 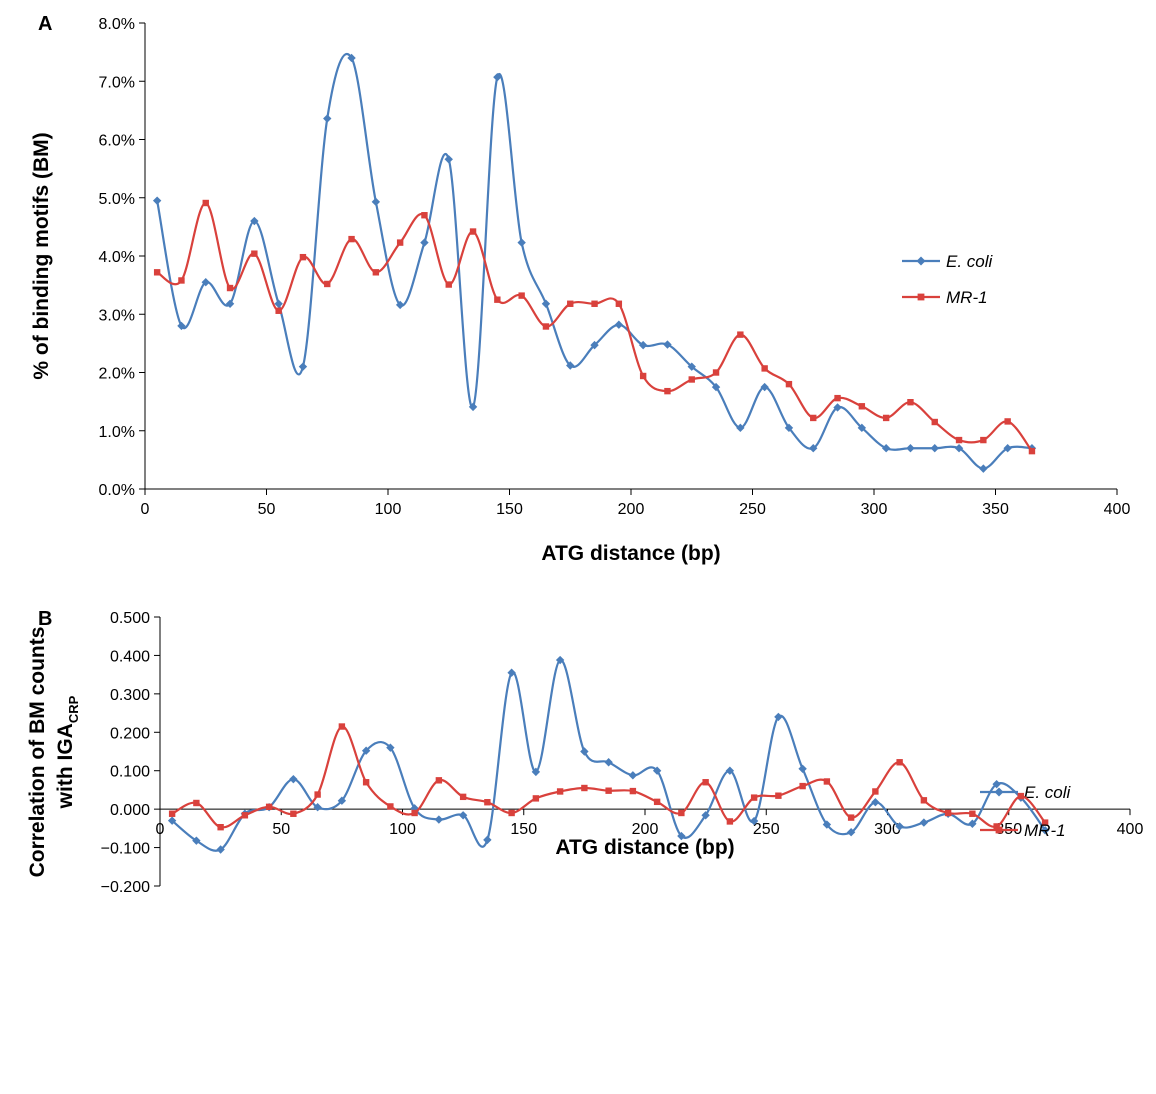 I want to click on x-tick-label: 150, so click(x=523, y=829).